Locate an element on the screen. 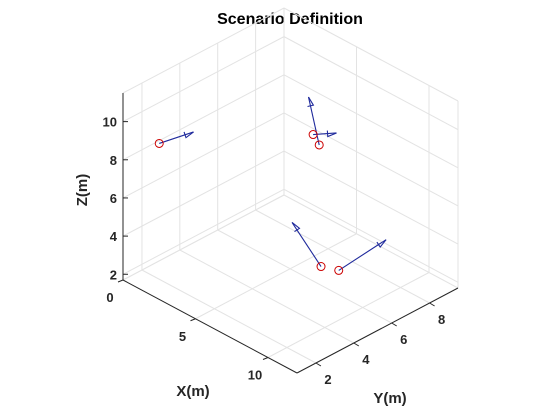  x-tick-label: 0 is located at coordinates (109, 297).